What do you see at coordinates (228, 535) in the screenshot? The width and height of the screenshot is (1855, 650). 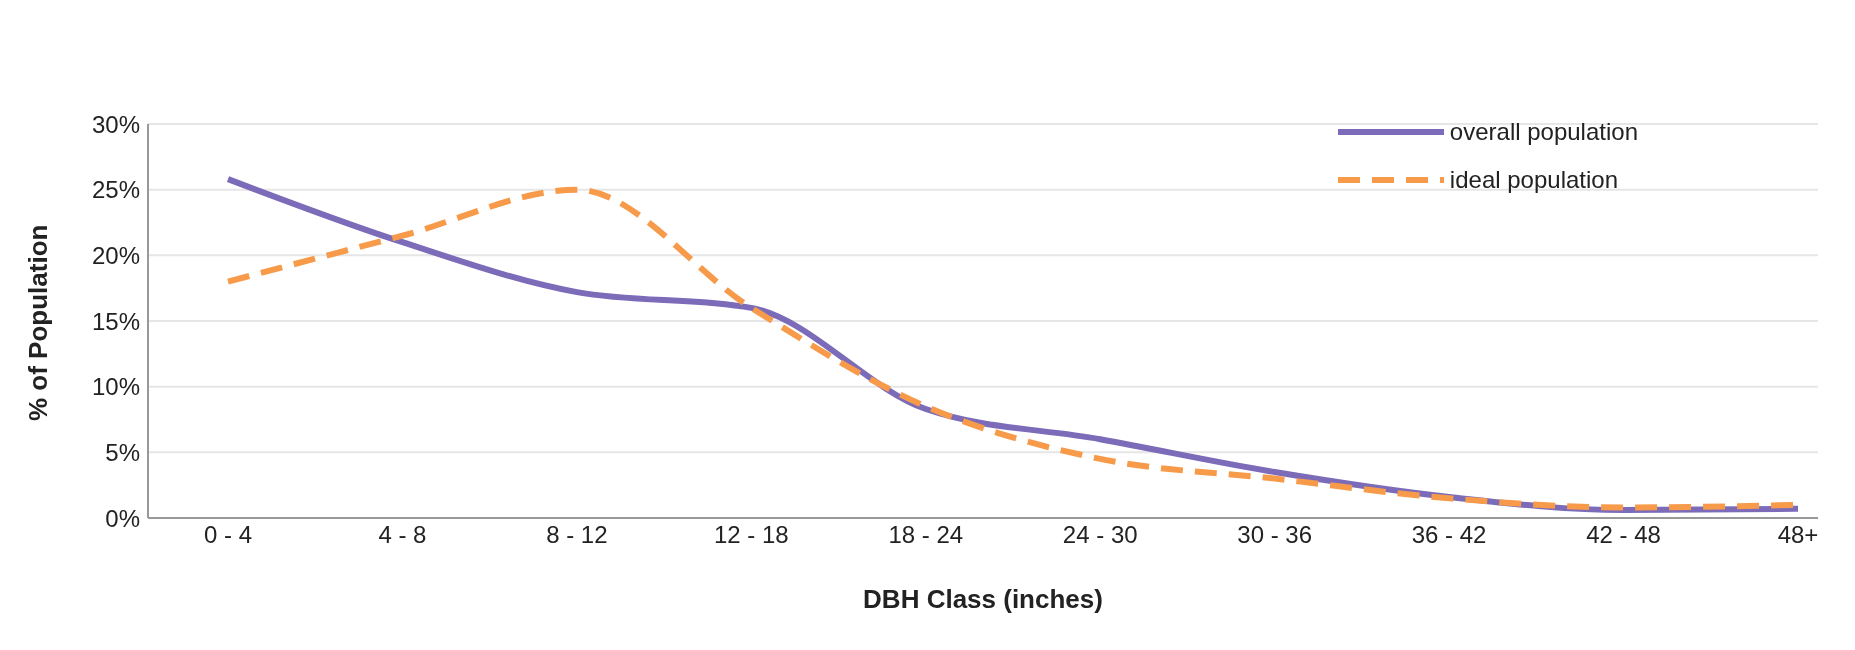 I see `x-tick-label: 0 - 4` at bounding box center [228, 535].